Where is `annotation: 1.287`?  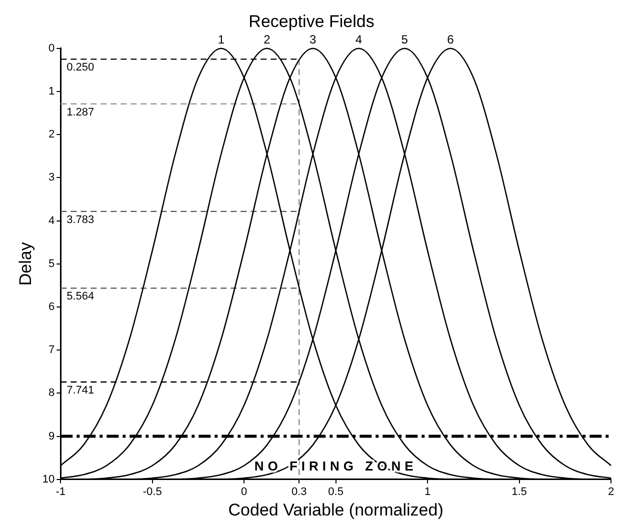 annotation: 1.287 is located at coordinates (80, 112).